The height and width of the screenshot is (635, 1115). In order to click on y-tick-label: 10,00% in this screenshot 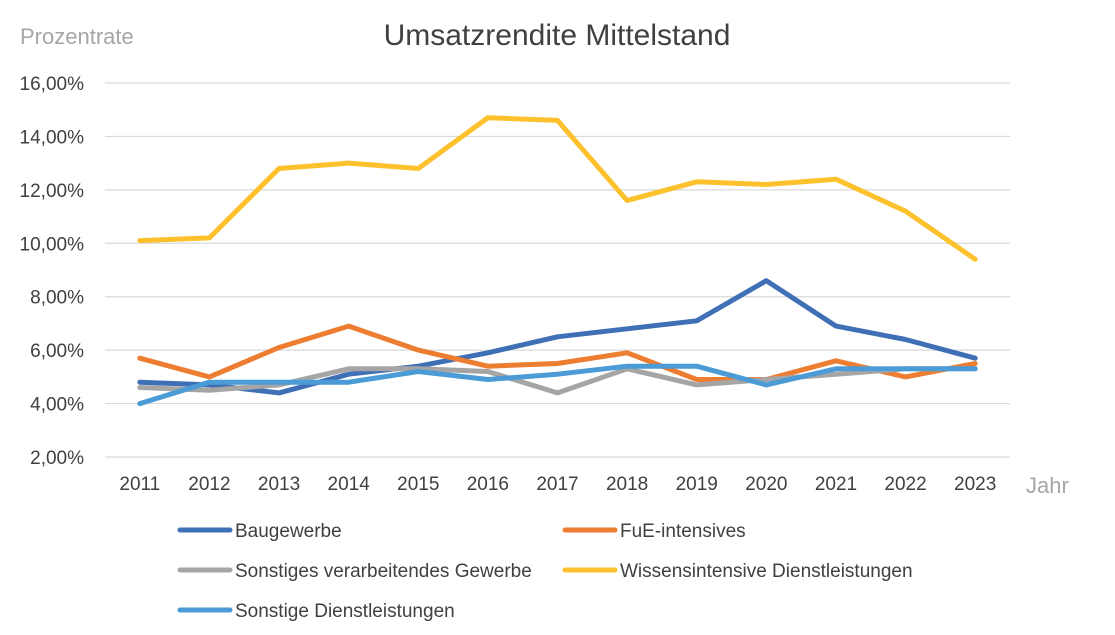, I will do `click(52, 244)`.